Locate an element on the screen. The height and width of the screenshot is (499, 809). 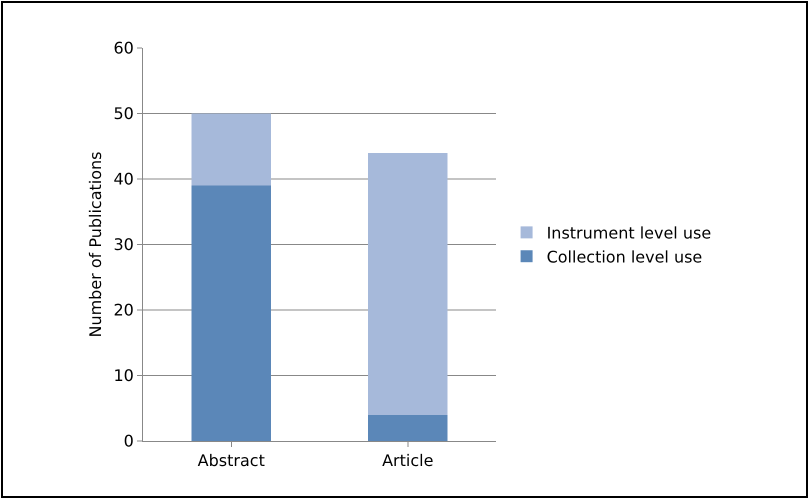
x-tick-label: Article is located at coordinates (408, 460).